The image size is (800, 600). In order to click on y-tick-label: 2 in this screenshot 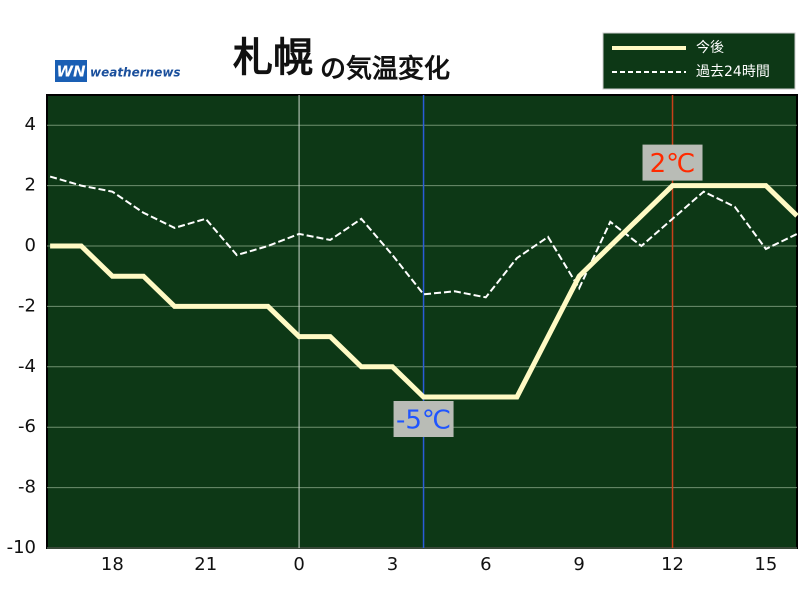, I will do `click(30, 185)`.